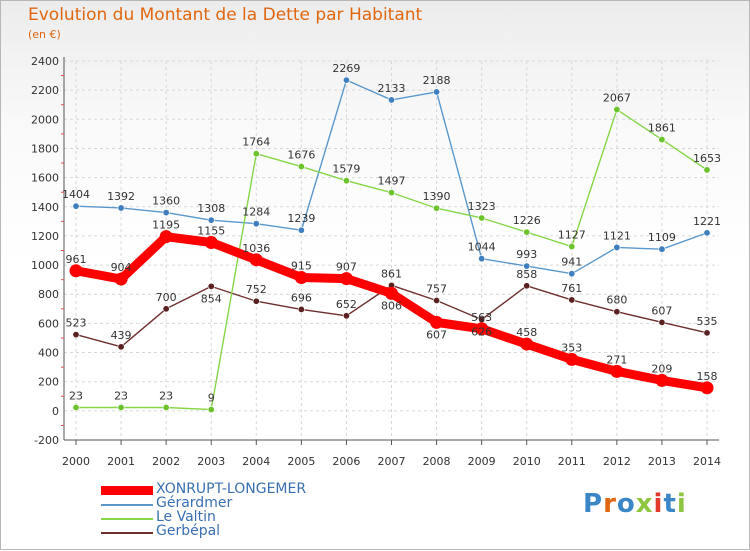  Describe the element at coordinates (481, 317) in the screenshot. I see `data-label: 563` at that location.